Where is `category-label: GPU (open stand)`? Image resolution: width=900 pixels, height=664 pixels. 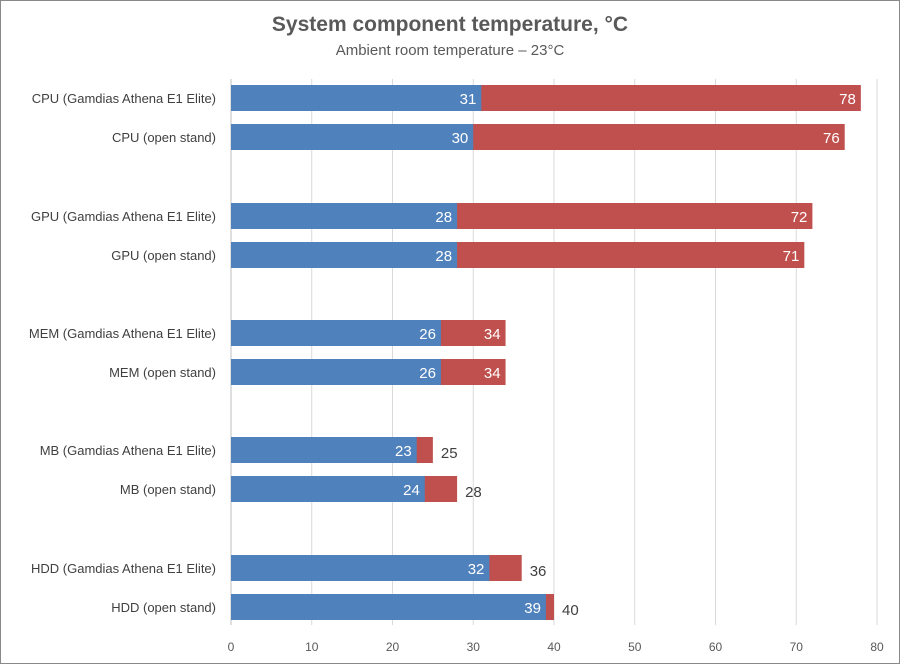
category-label: GPU (open stand) is located at coordinates (163, 255).